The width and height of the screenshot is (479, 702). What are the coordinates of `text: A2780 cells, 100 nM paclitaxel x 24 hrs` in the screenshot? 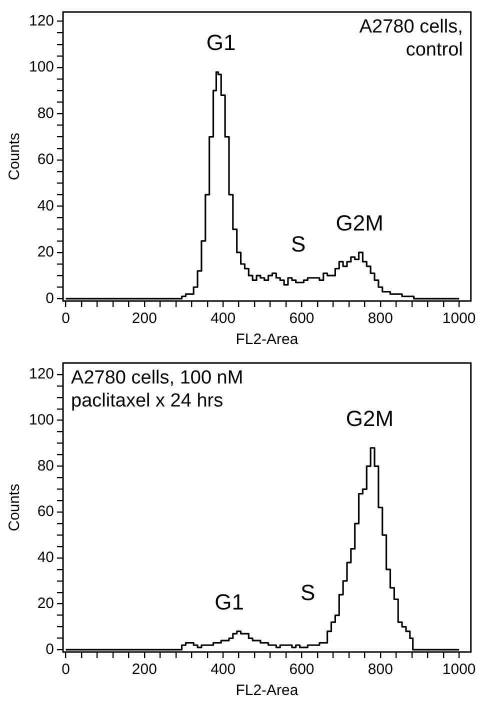 It's located at (157, 390).